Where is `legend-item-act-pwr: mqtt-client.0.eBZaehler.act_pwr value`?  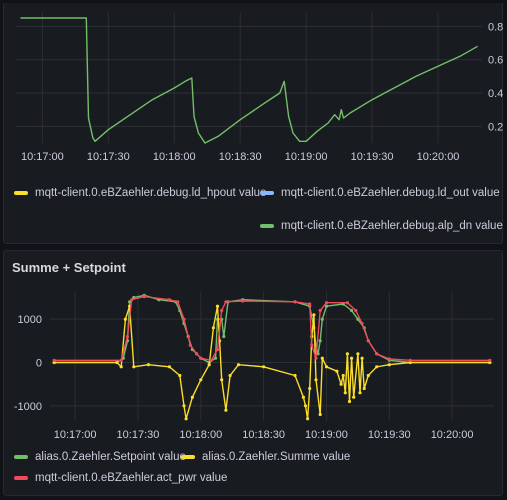 legend-item-act-pwr: mqtt-client.0.eBZaehler.act_pwr value is located at coordinates (120, 478).